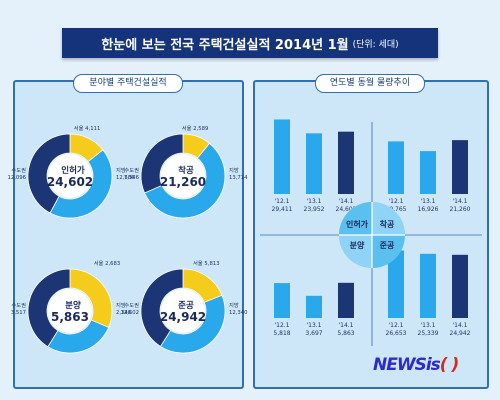 This screenshot has height=400, width=500. Describe the element at coordinates (87, 128) in the screenshot. I see `slice-label-seoul: 서울 4,111` at that location.